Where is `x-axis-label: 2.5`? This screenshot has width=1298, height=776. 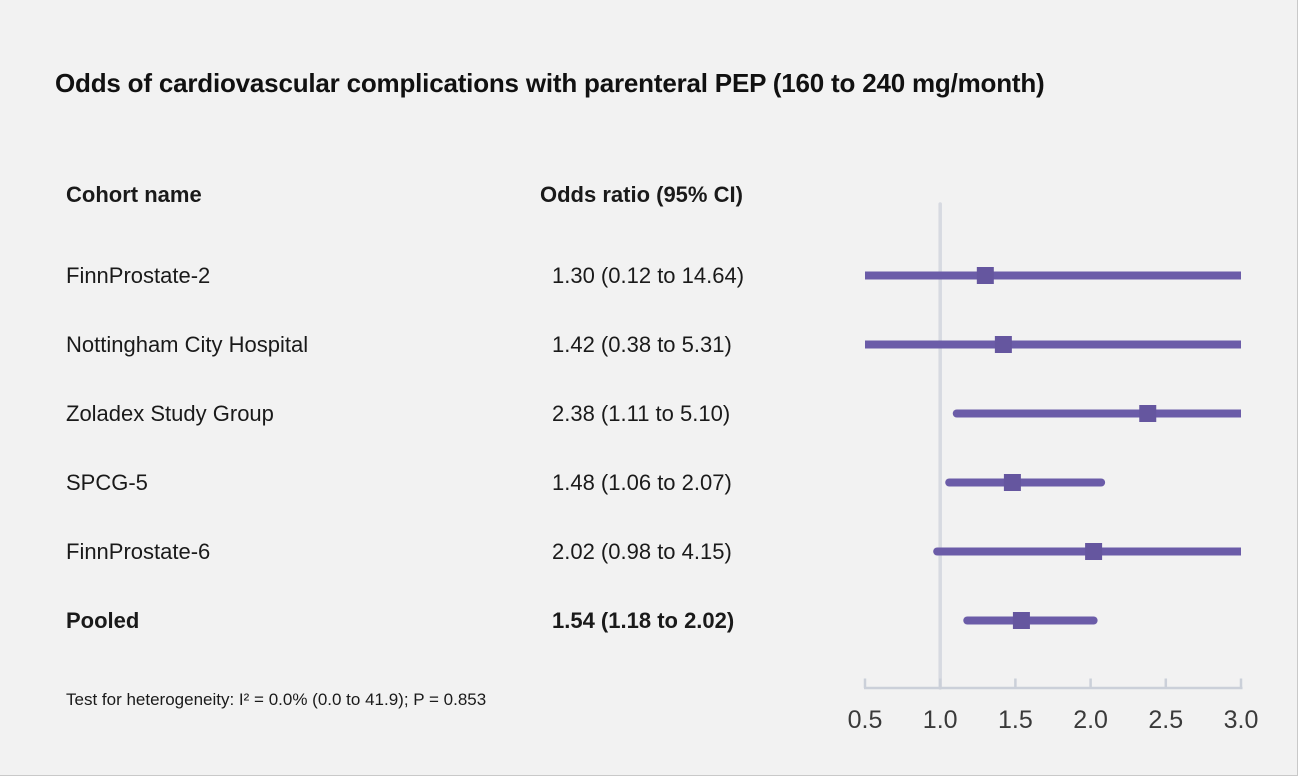 x-axis-label: 2.5 is located at coordinates (1166, 720).